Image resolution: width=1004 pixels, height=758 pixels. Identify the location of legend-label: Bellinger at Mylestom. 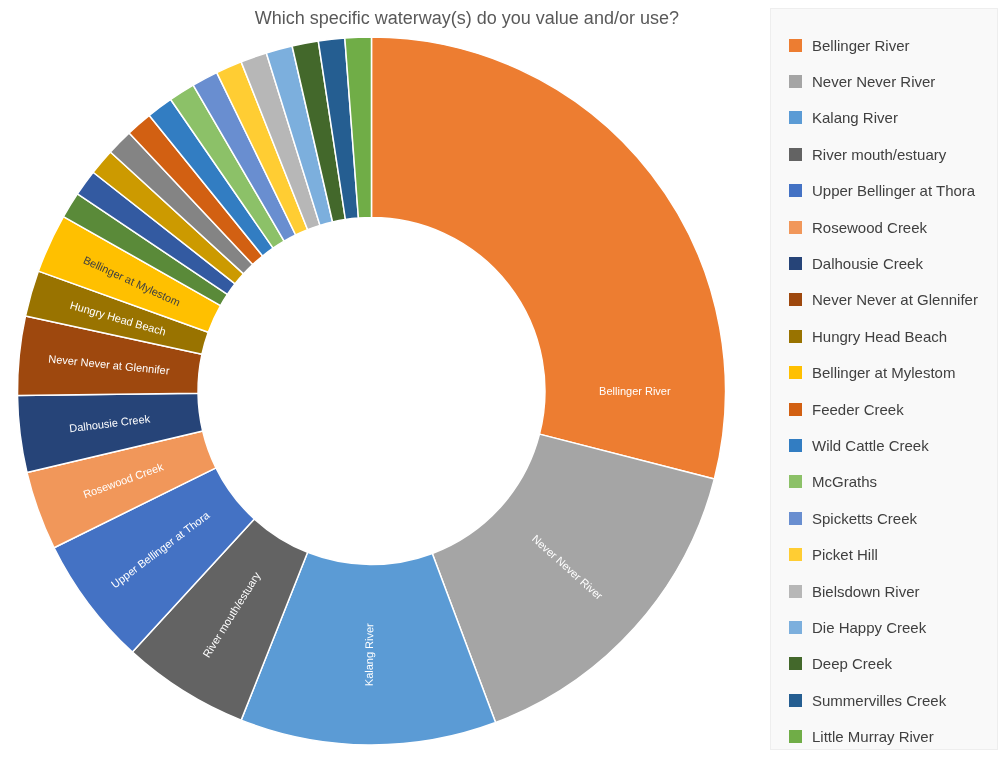
(884, 373).